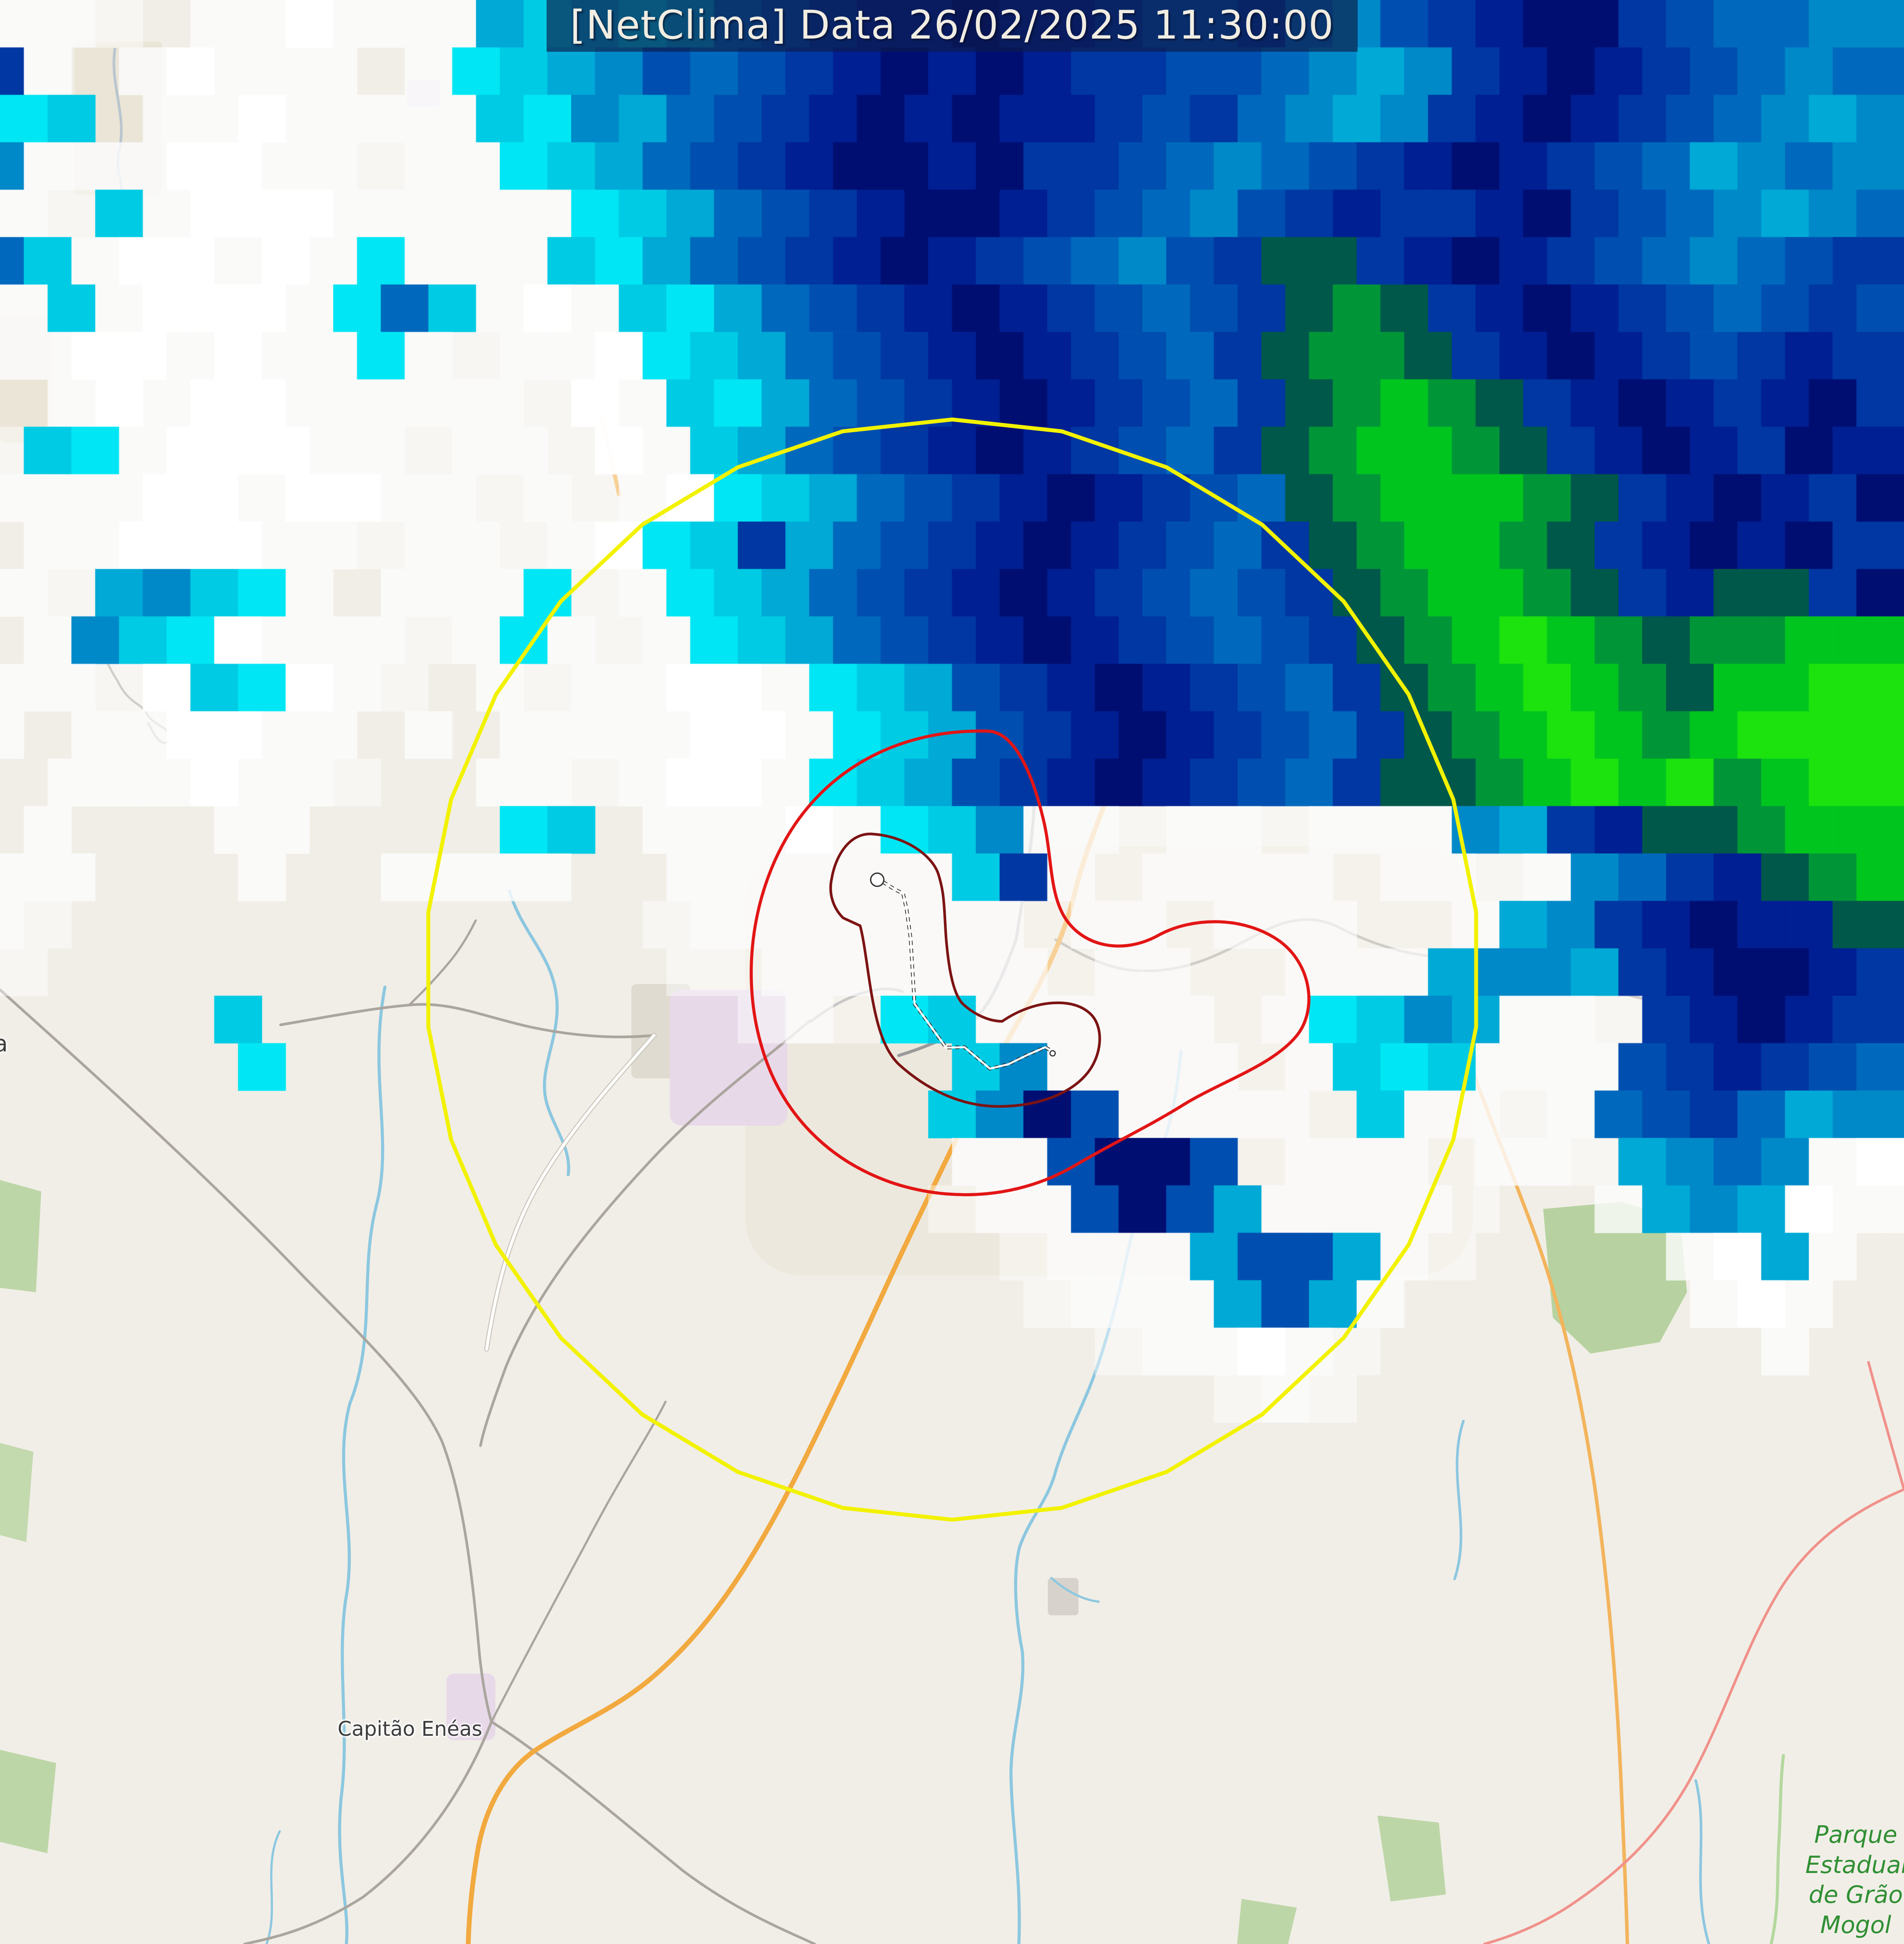  I want to click on title-text: [NetClima] Data 26/02/2025 11:30:00, so click(952, 25).